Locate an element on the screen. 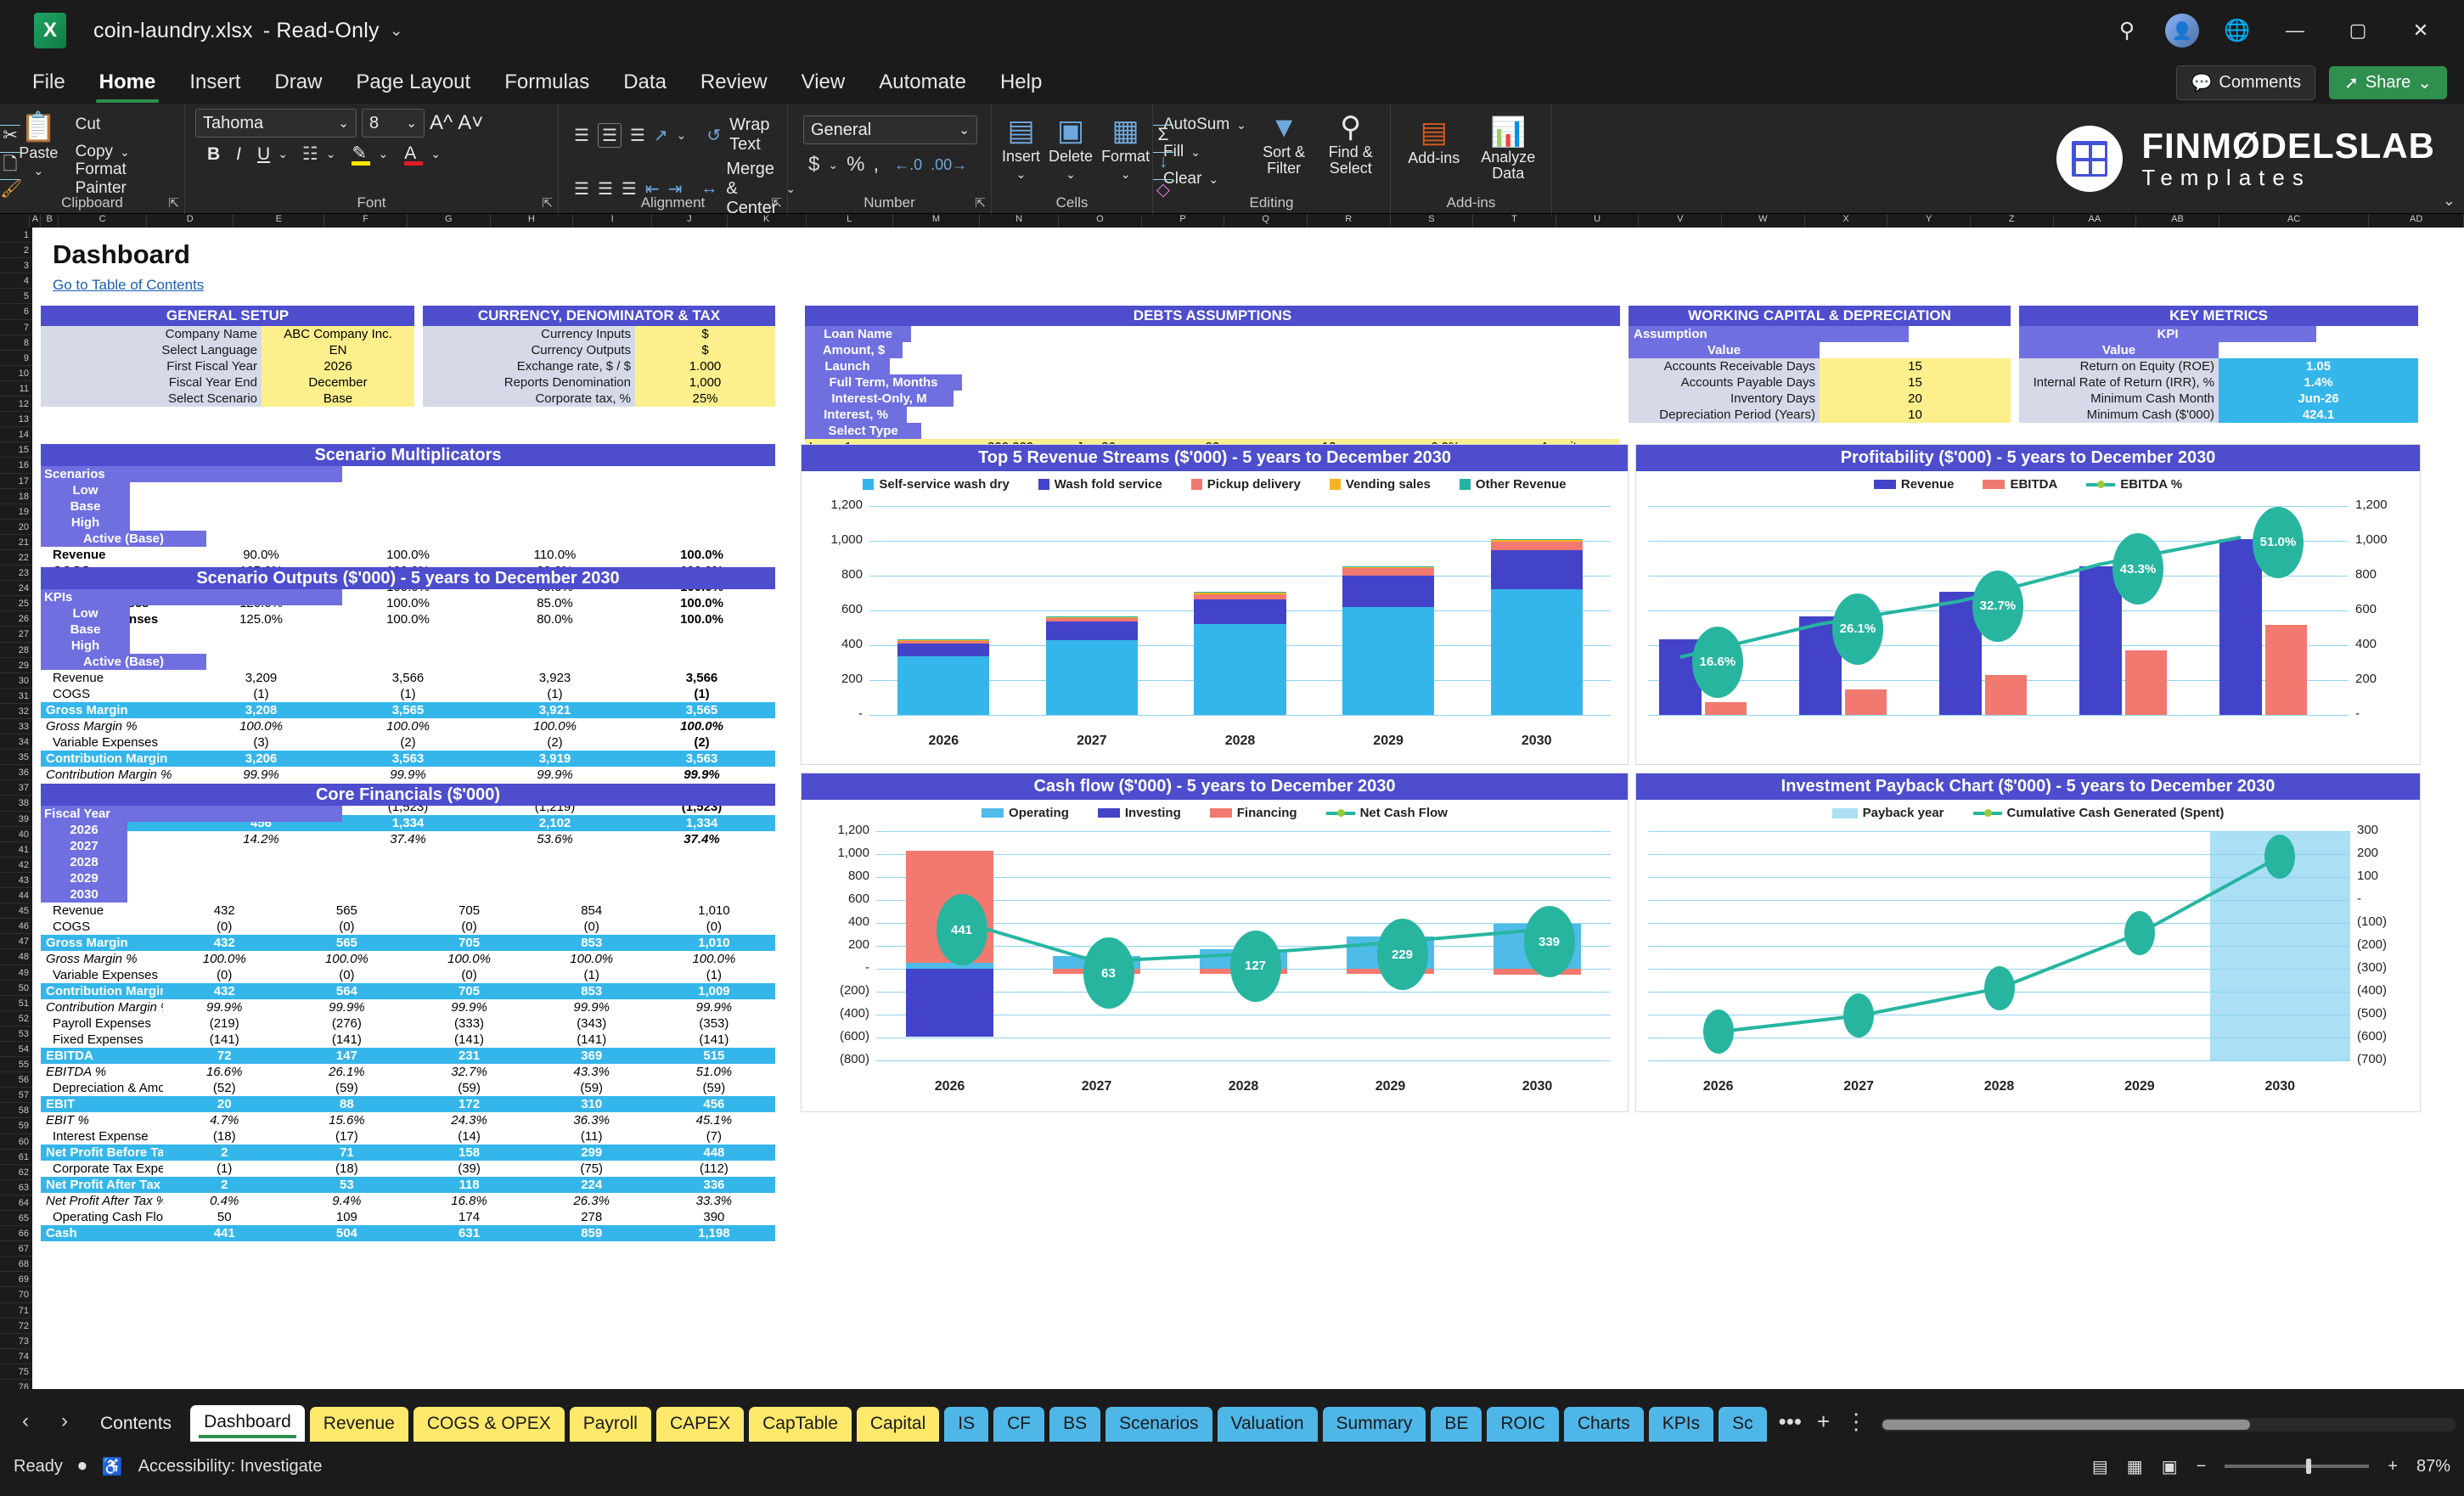 The width and height of the screenshot is (2464, 1496). grow-font-icon: A^ is located at coordinates (441, 122).